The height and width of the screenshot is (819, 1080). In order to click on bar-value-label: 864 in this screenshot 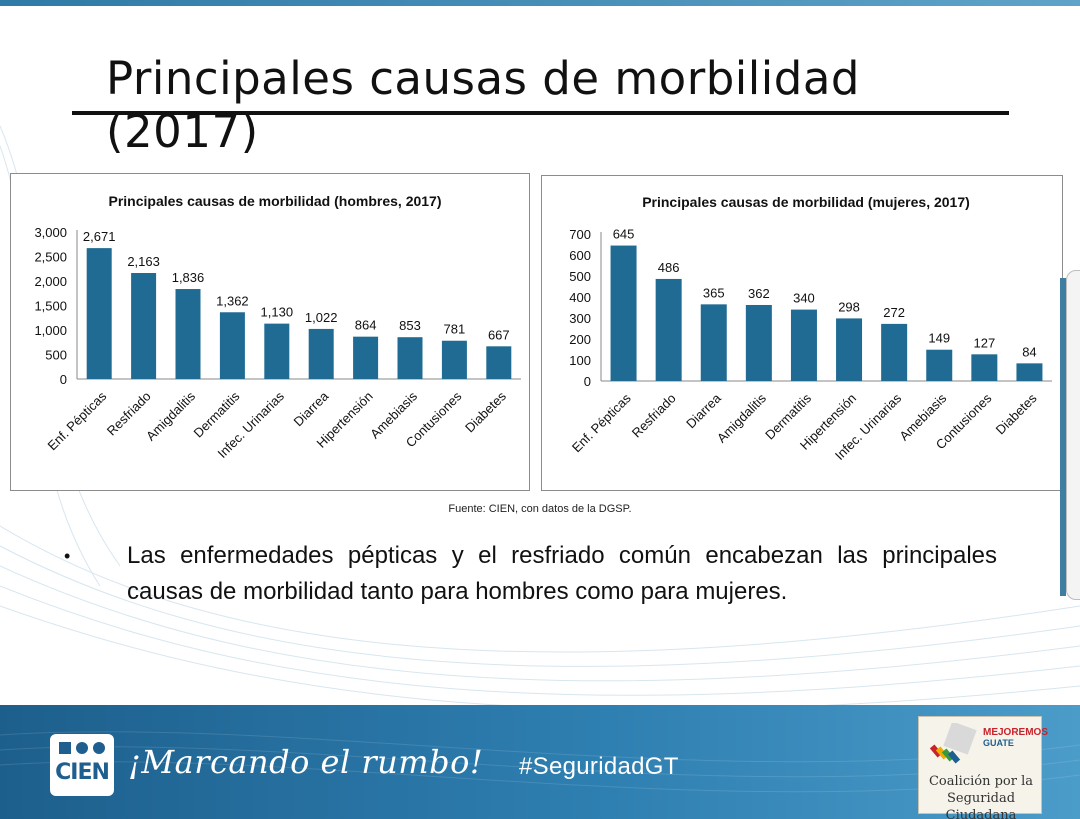, I will do `click(366, 325)`.